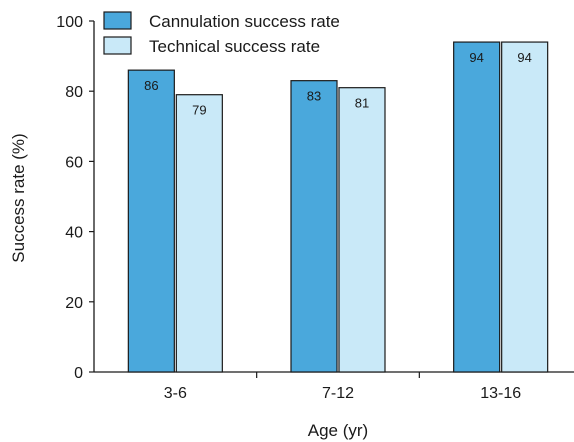 The width and height of the screenshot is (574, 442). What do you see at coordinates (18, 197) in the screenshot?
I see `y-axis-title: Success rate (%)` at bounding box center [18, 197].